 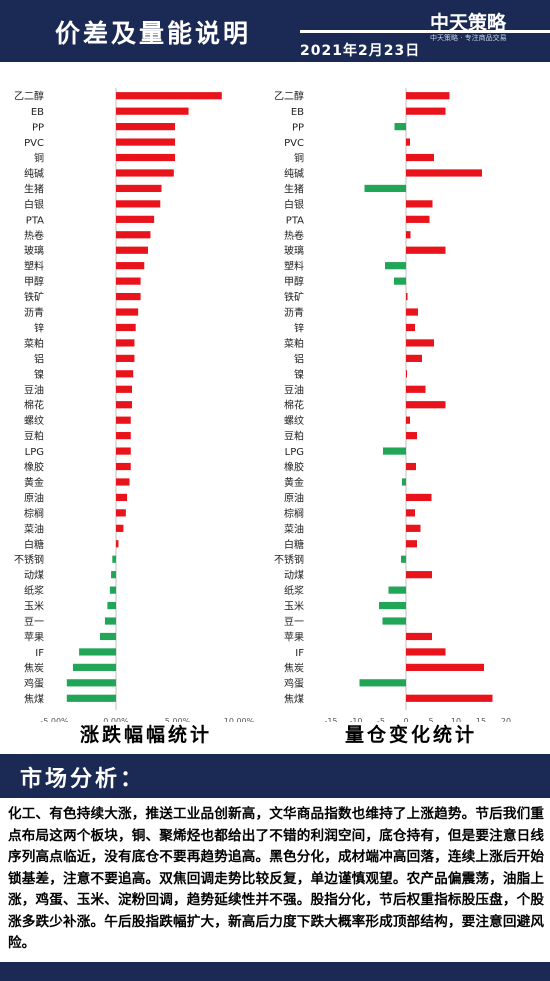 I want to click on volume-tick-label: 15, so click(x=481, y=719).